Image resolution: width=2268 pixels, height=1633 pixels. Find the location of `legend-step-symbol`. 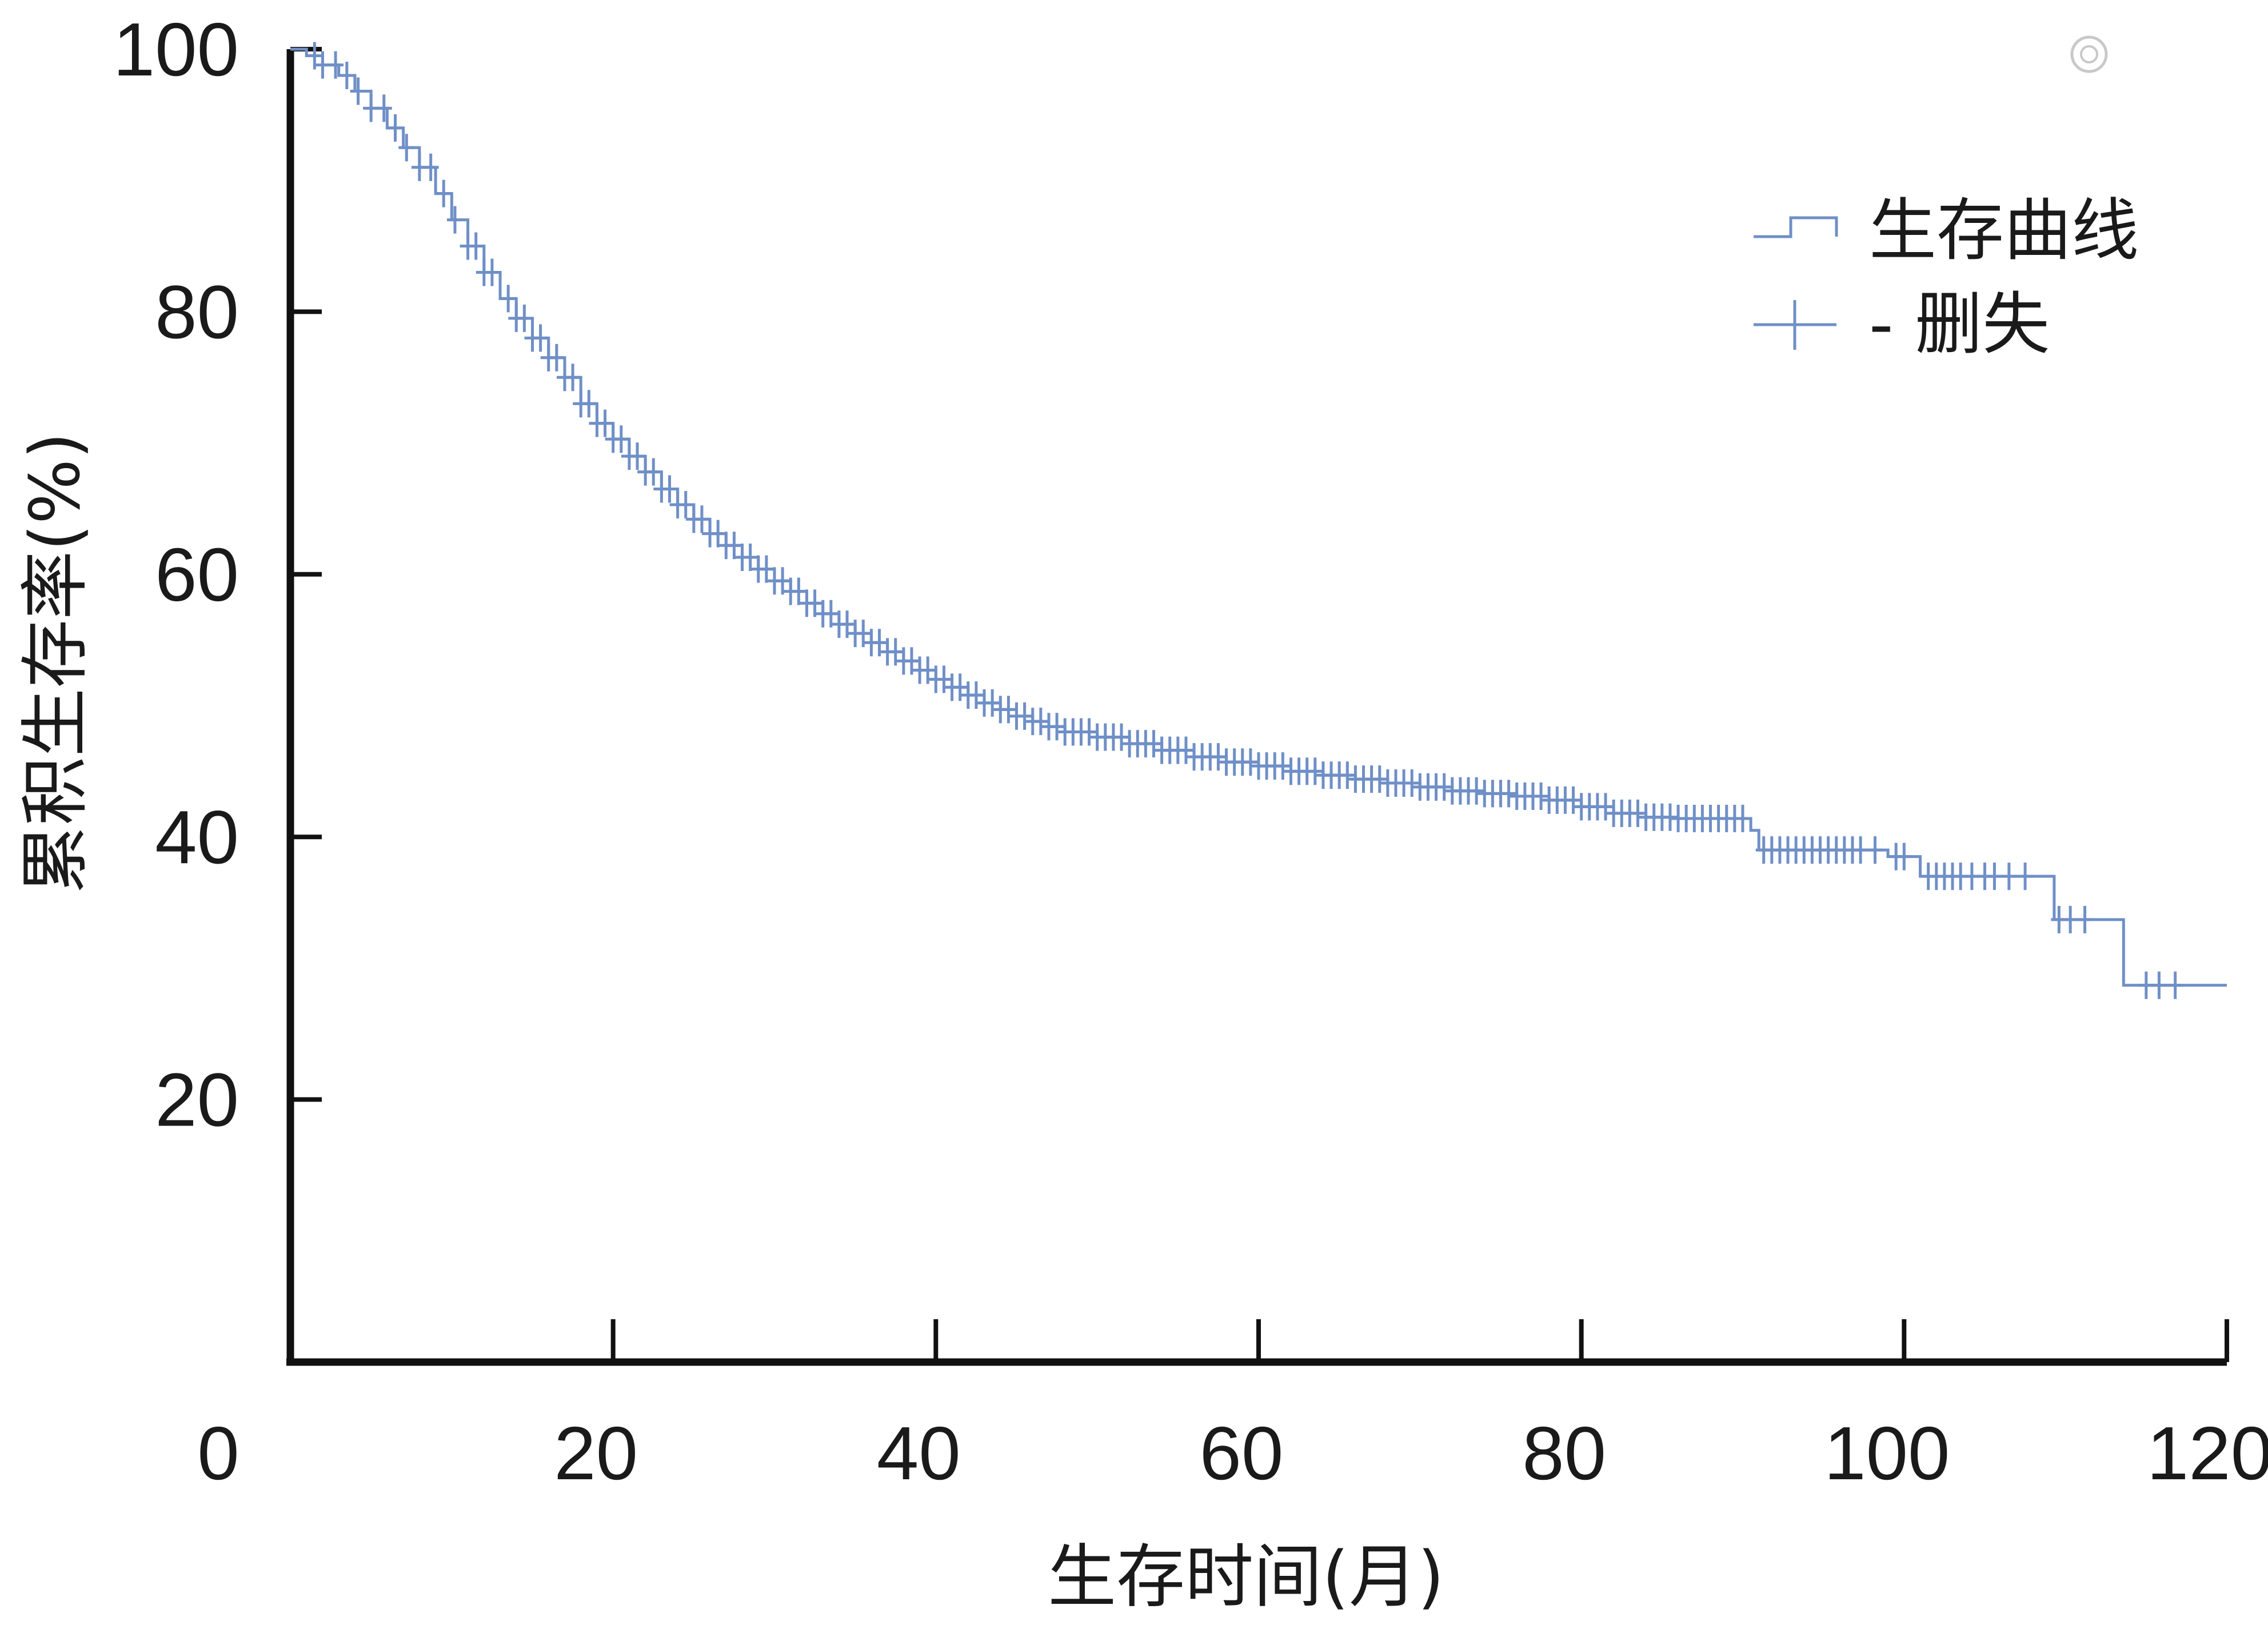

legend-step-symbol is located at coordinates (1796, 227).